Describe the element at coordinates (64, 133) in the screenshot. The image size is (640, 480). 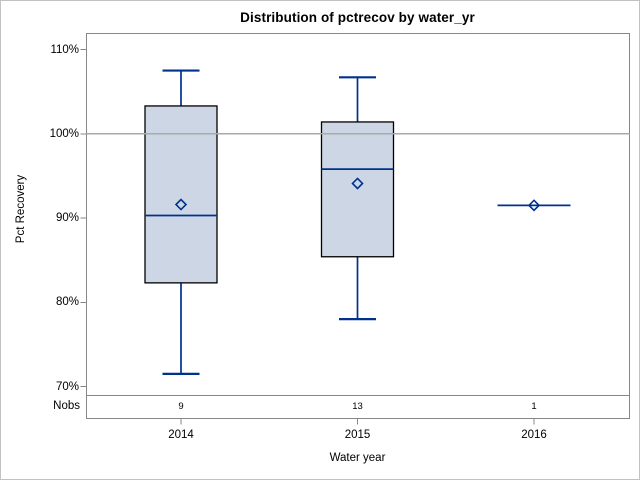
I see `y-tick-label-100: 100%` at that location.